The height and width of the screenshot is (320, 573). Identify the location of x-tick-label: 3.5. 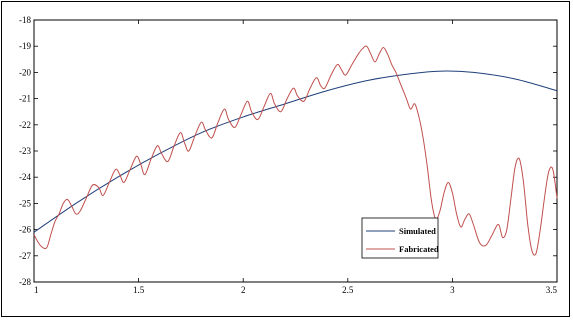
(552, 290).